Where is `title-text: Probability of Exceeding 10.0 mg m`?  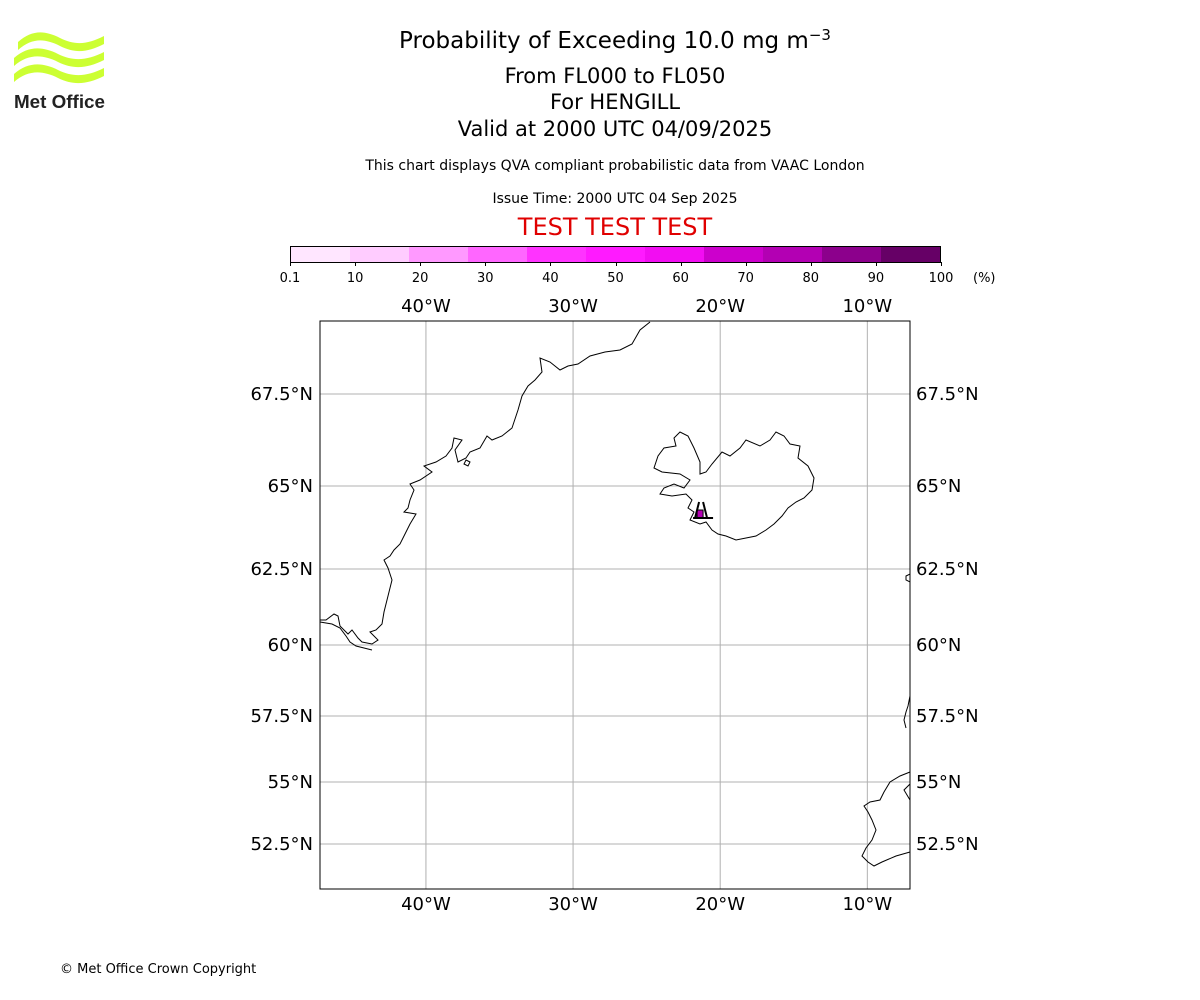 title-text: Probability of Exceeding 10.0 mg m is located at coordinates (604, 41).